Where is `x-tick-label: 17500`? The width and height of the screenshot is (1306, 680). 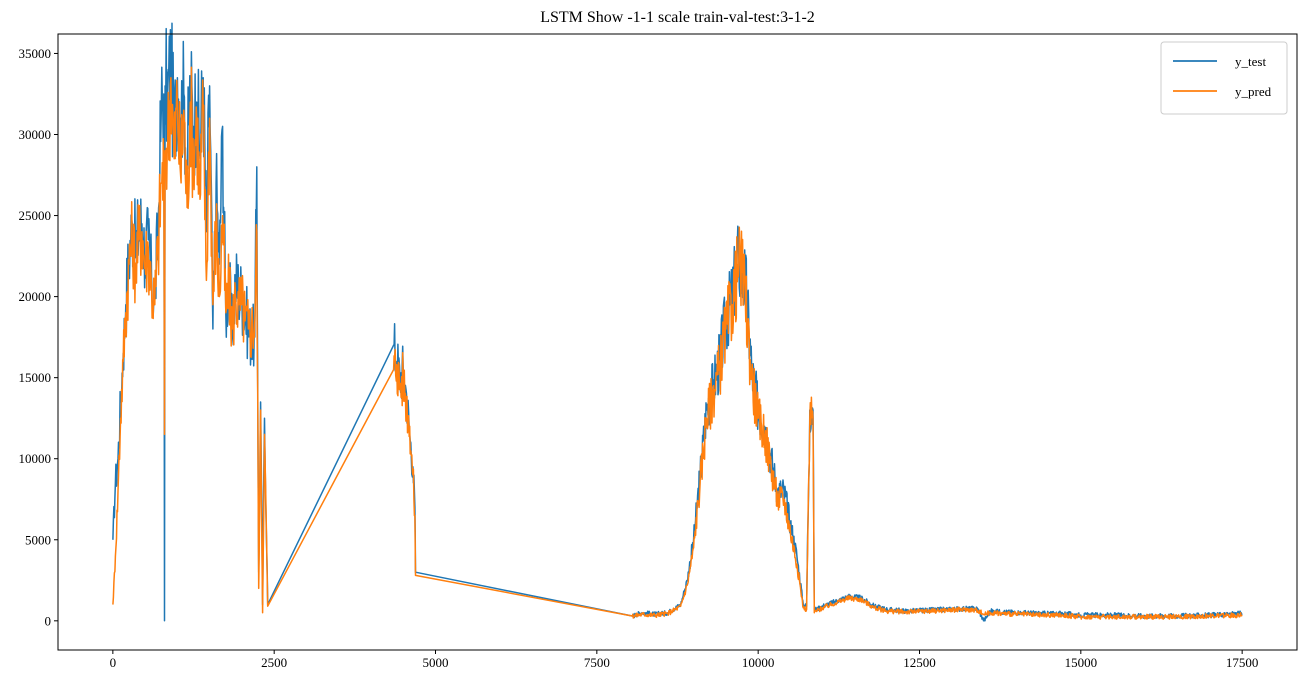
x-tick-label: 17500 is located at coordinates (1242, 662).